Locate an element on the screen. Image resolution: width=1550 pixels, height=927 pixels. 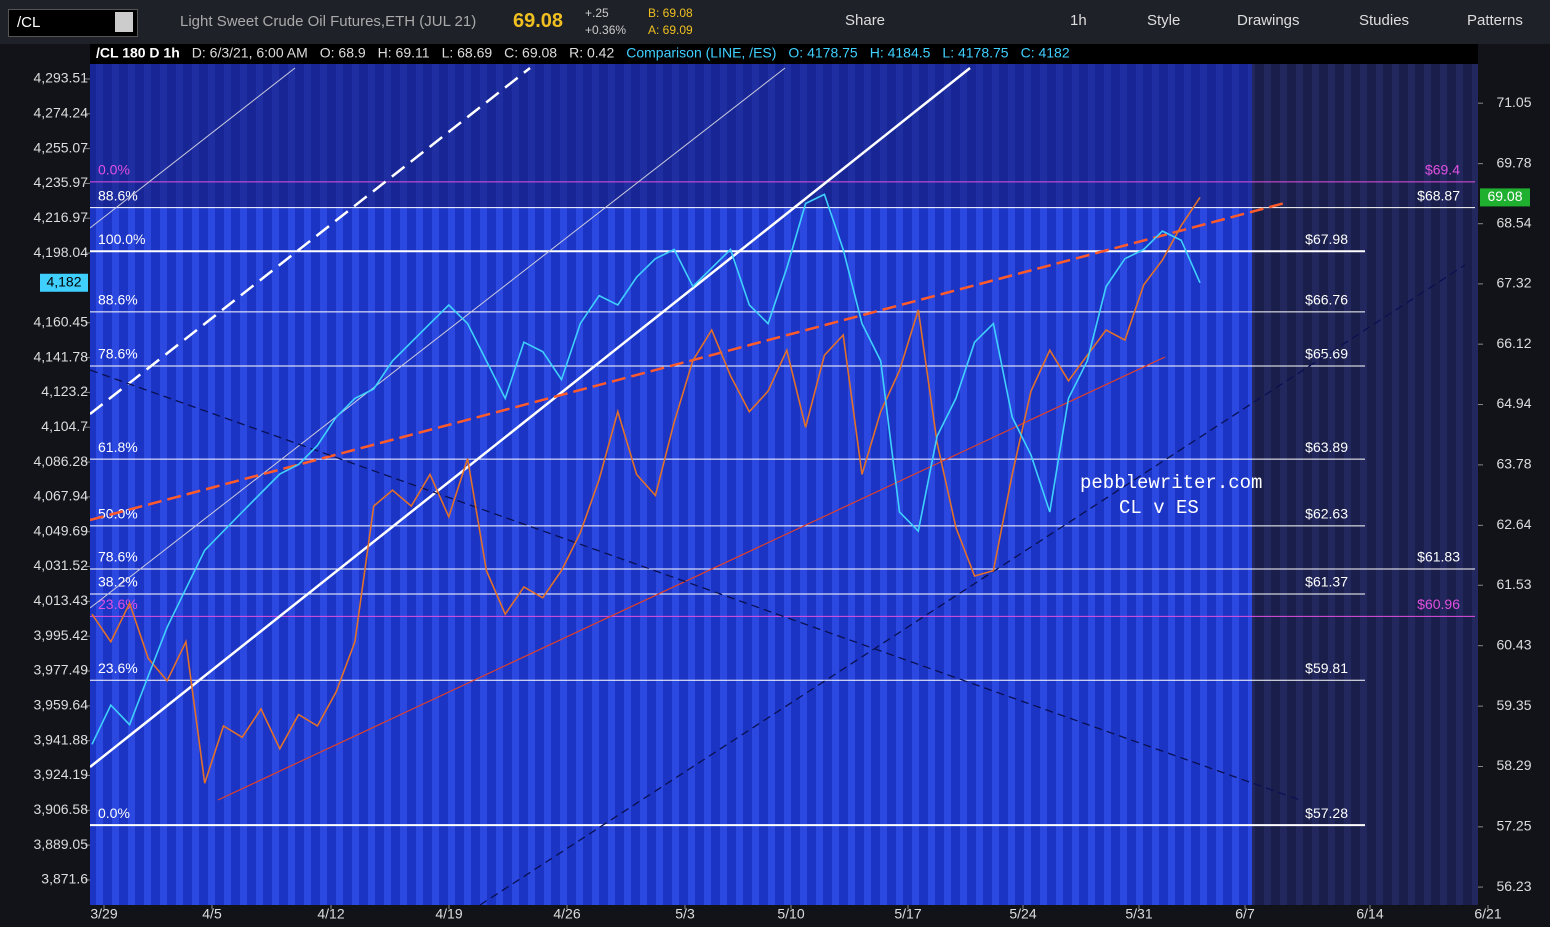
y2-tick-label: 4,067.94 is located at coordinates (61, 496).